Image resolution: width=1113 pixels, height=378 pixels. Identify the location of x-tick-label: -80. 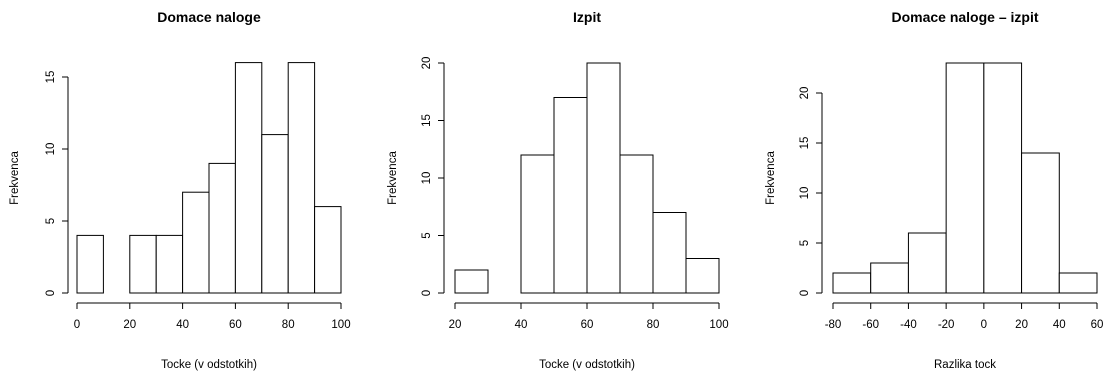
(833, 325).